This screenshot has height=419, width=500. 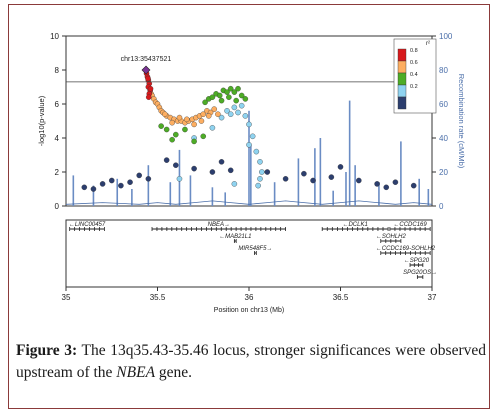 What do you see at coordinates (414, 63) in the screenshot?
I see `legend-entry-label: 0.6` at bounding box center [414, 63].